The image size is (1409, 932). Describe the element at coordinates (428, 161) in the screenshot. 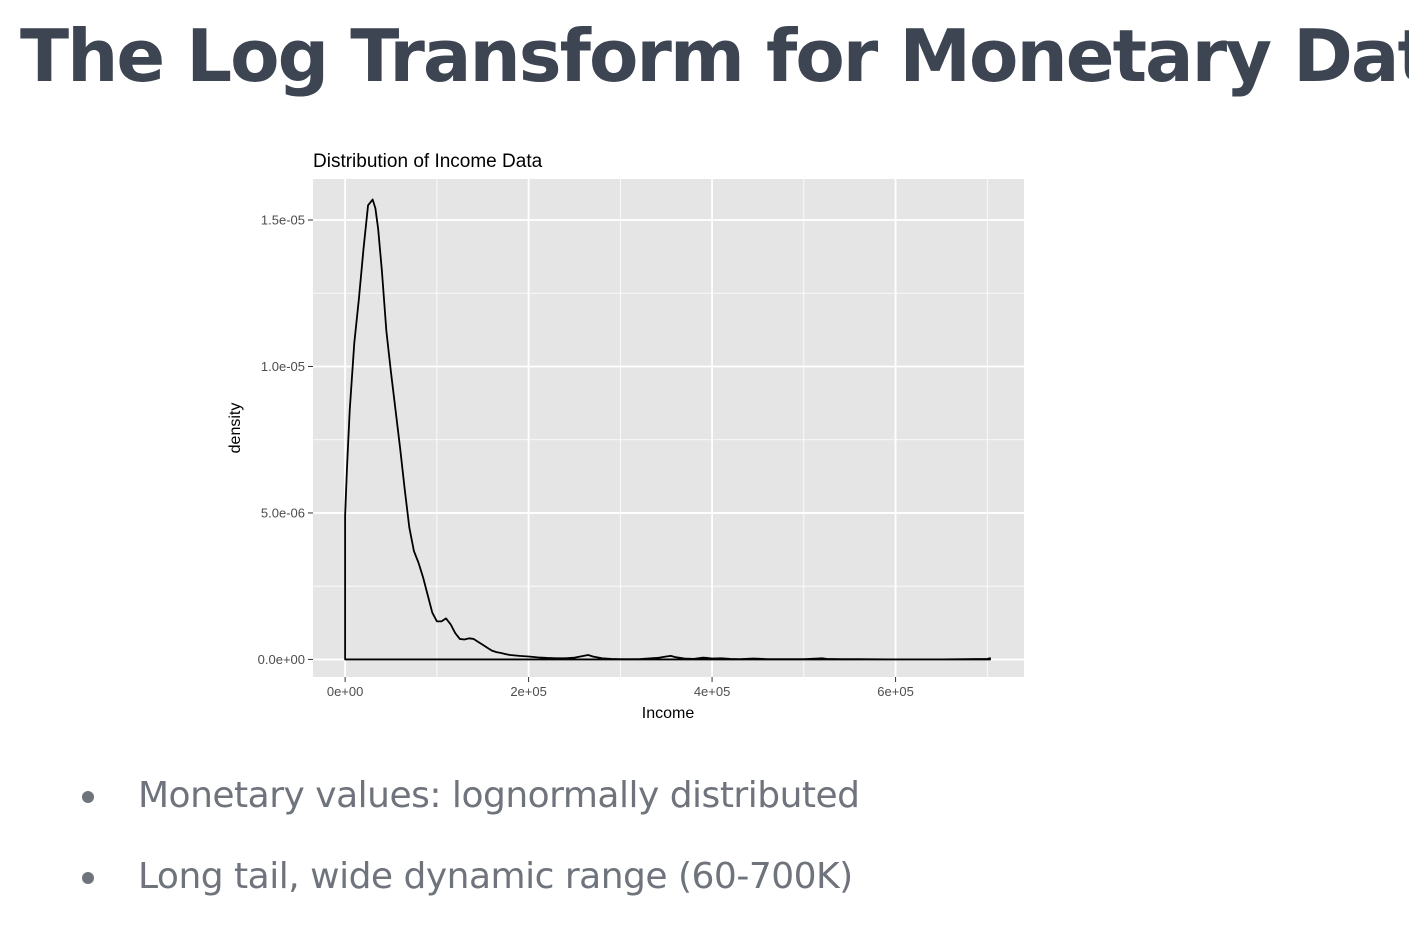

I see `chart-title: Distribution of Income Data` at that location.